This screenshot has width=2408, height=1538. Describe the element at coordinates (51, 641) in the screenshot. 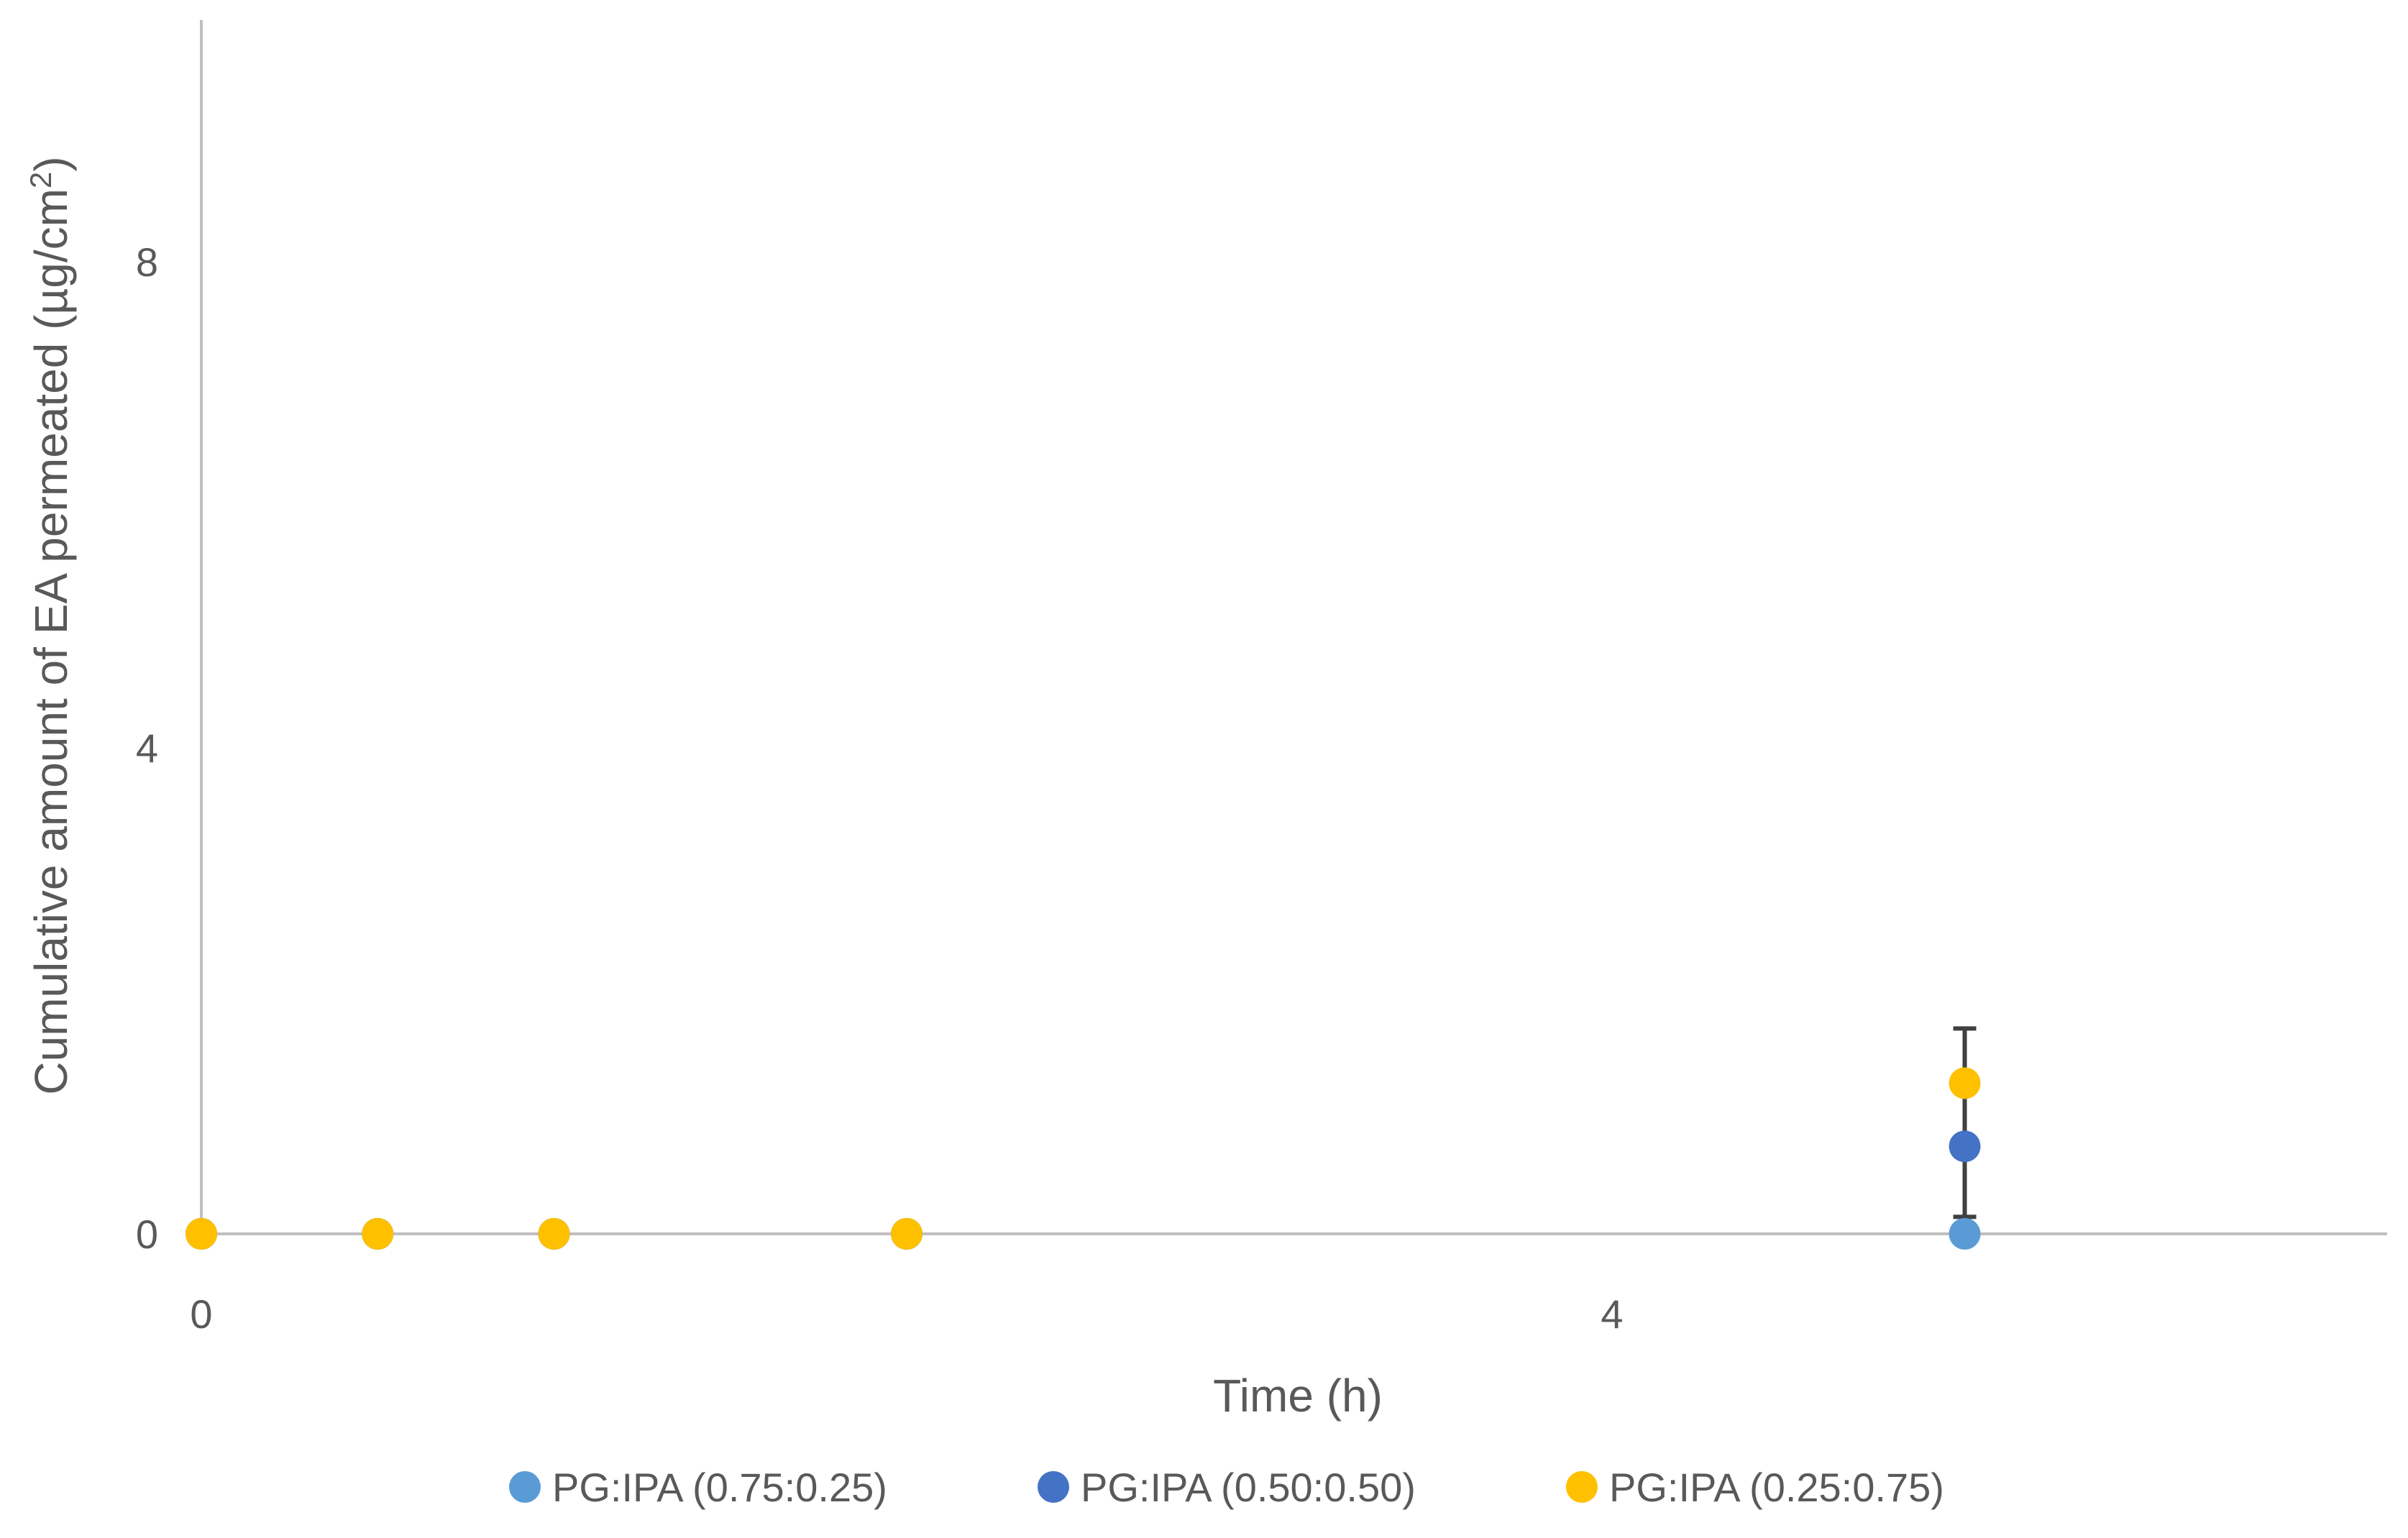

I see `y-axis-title-base: Cumulative amount of EA permeated (µg/cm` at that location.